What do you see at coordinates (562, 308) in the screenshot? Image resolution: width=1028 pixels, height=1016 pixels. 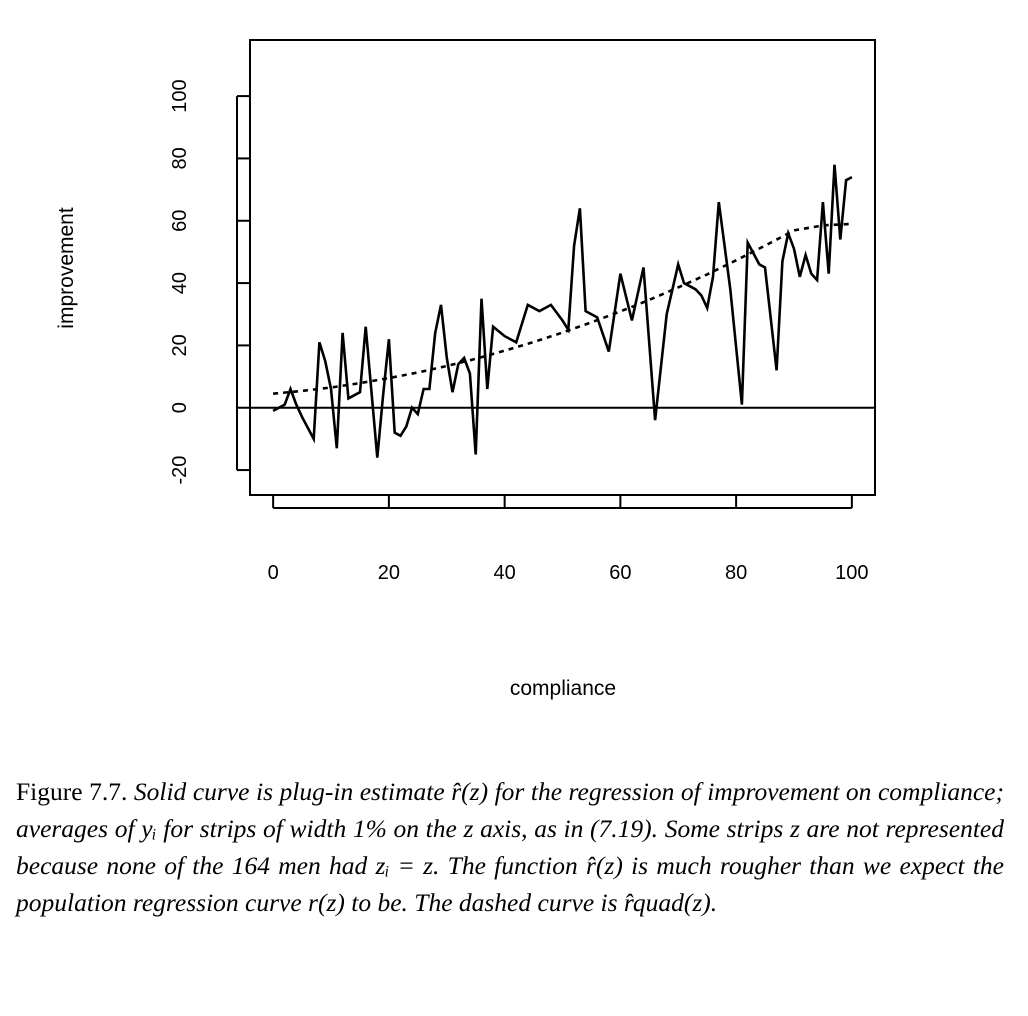 I see `dashed-series-line` at bounding box center [562, 308].